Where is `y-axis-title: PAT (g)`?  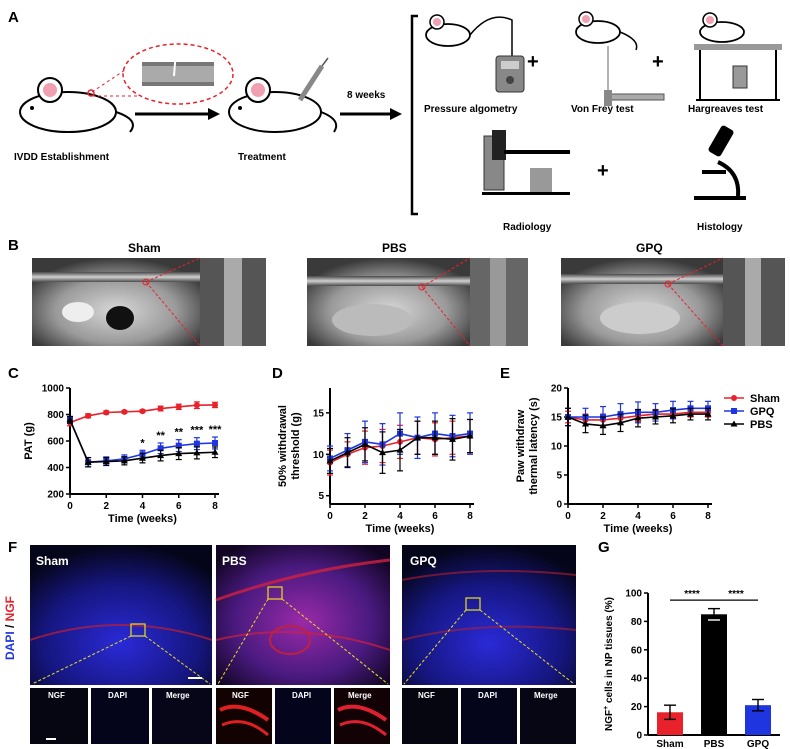 y-axis-title: PAT (g) is located at coordinates (29, 441).